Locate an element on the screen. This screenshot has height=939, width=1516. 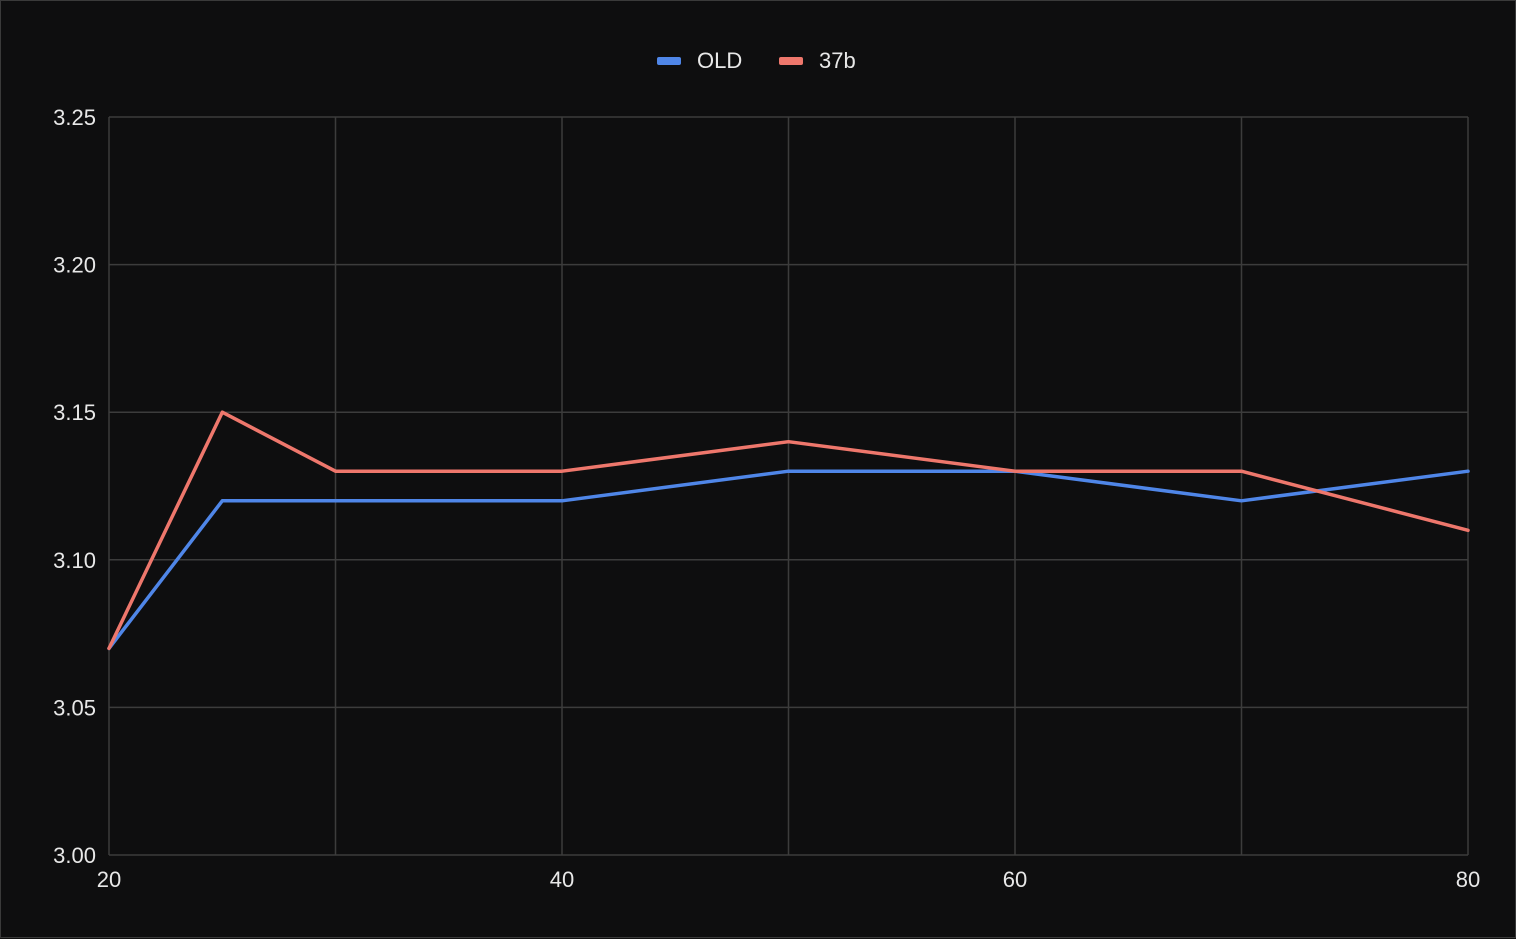
x-tick-label: 20 is located at coordinates (109, 879).